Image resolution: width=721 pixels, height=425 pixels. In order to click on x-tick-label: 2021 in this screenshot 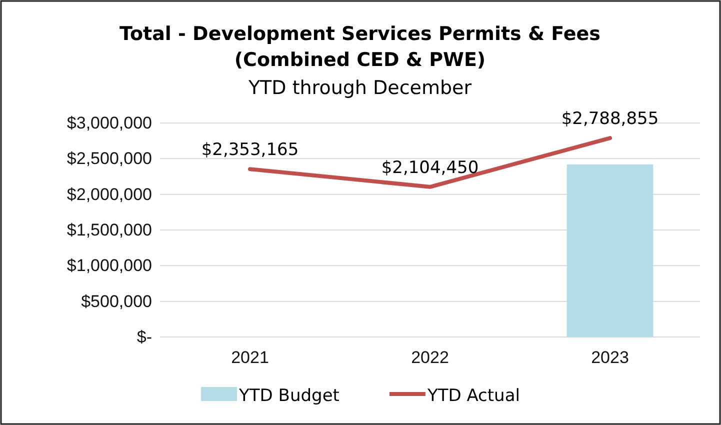, I will do `click(250, 358)`.